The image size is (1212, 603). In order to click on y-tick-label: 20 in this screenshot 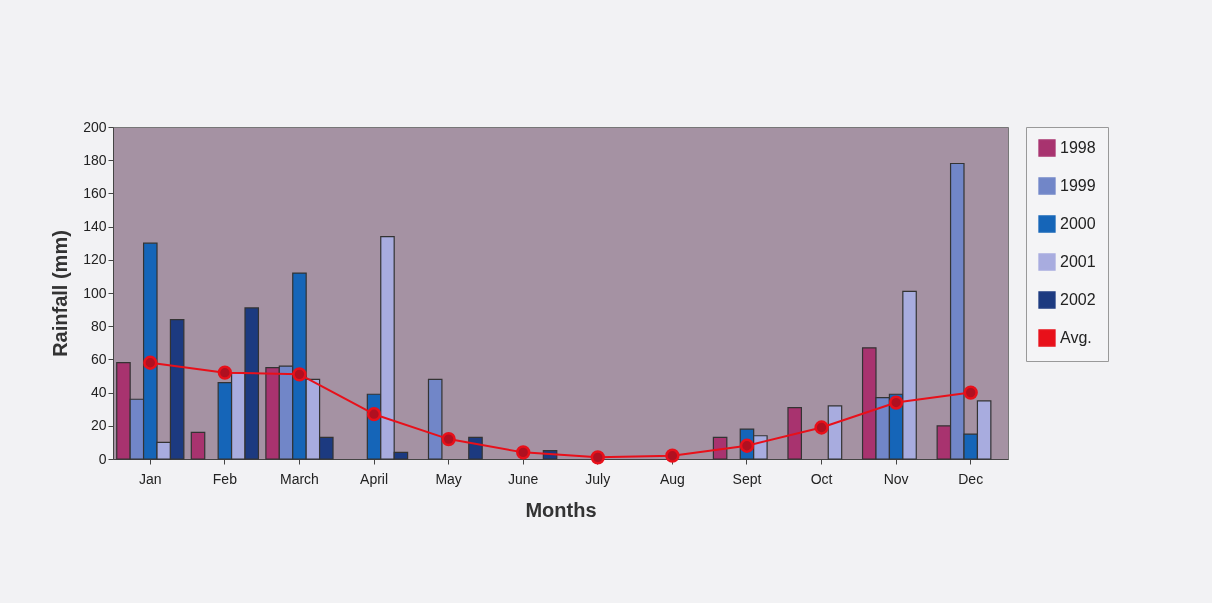, I will do `click(98, 425)`.